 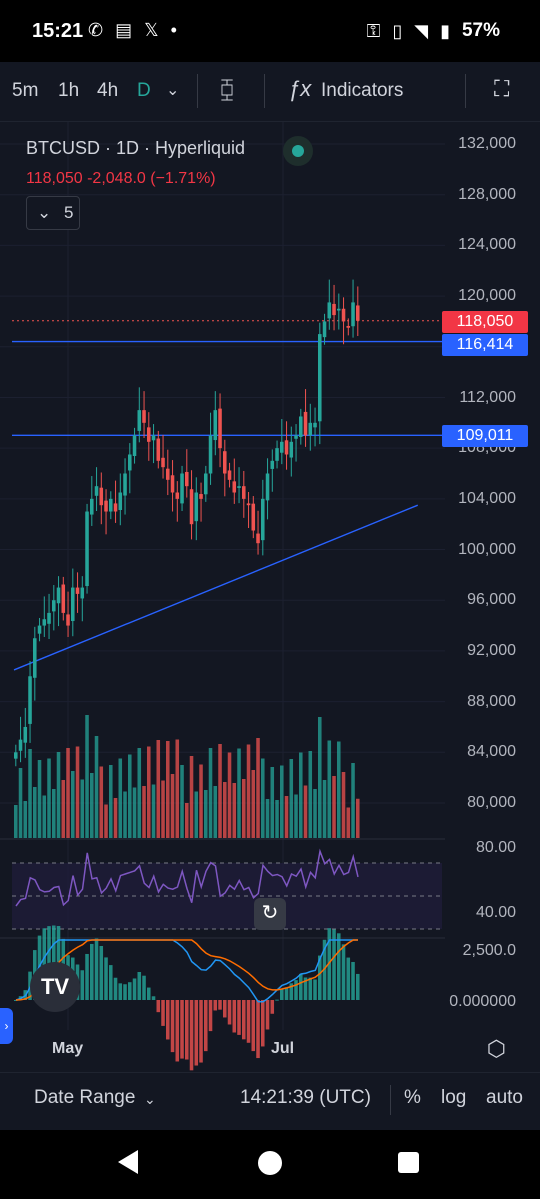 What do you see at coordinates (485, 345) in the screenshot?
I see `level-1-price-tag: 116,414` at bounding box center [485, 345].